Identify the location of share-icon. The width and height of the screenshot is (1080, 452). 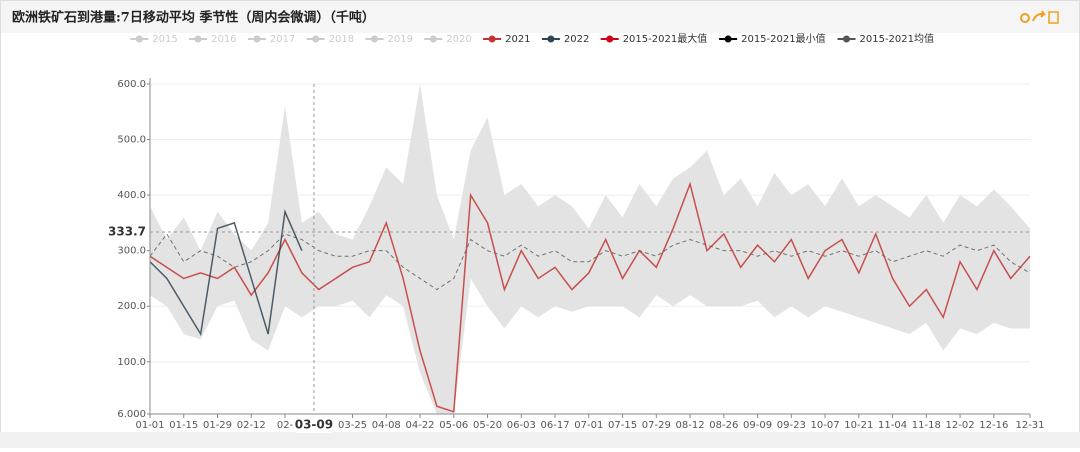
(1039, 16).